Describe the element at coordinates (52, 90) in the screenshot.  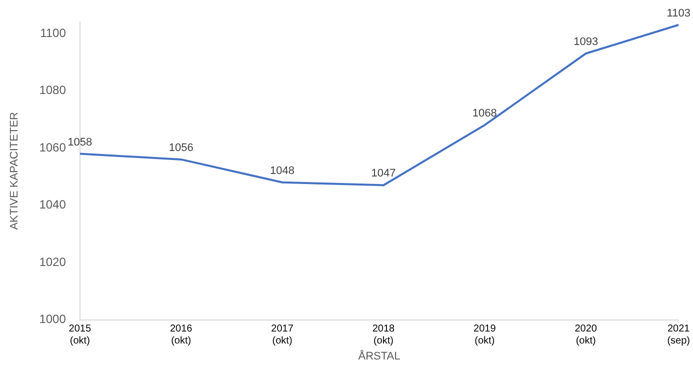
I see `y-tick-label: 1080` at that location.